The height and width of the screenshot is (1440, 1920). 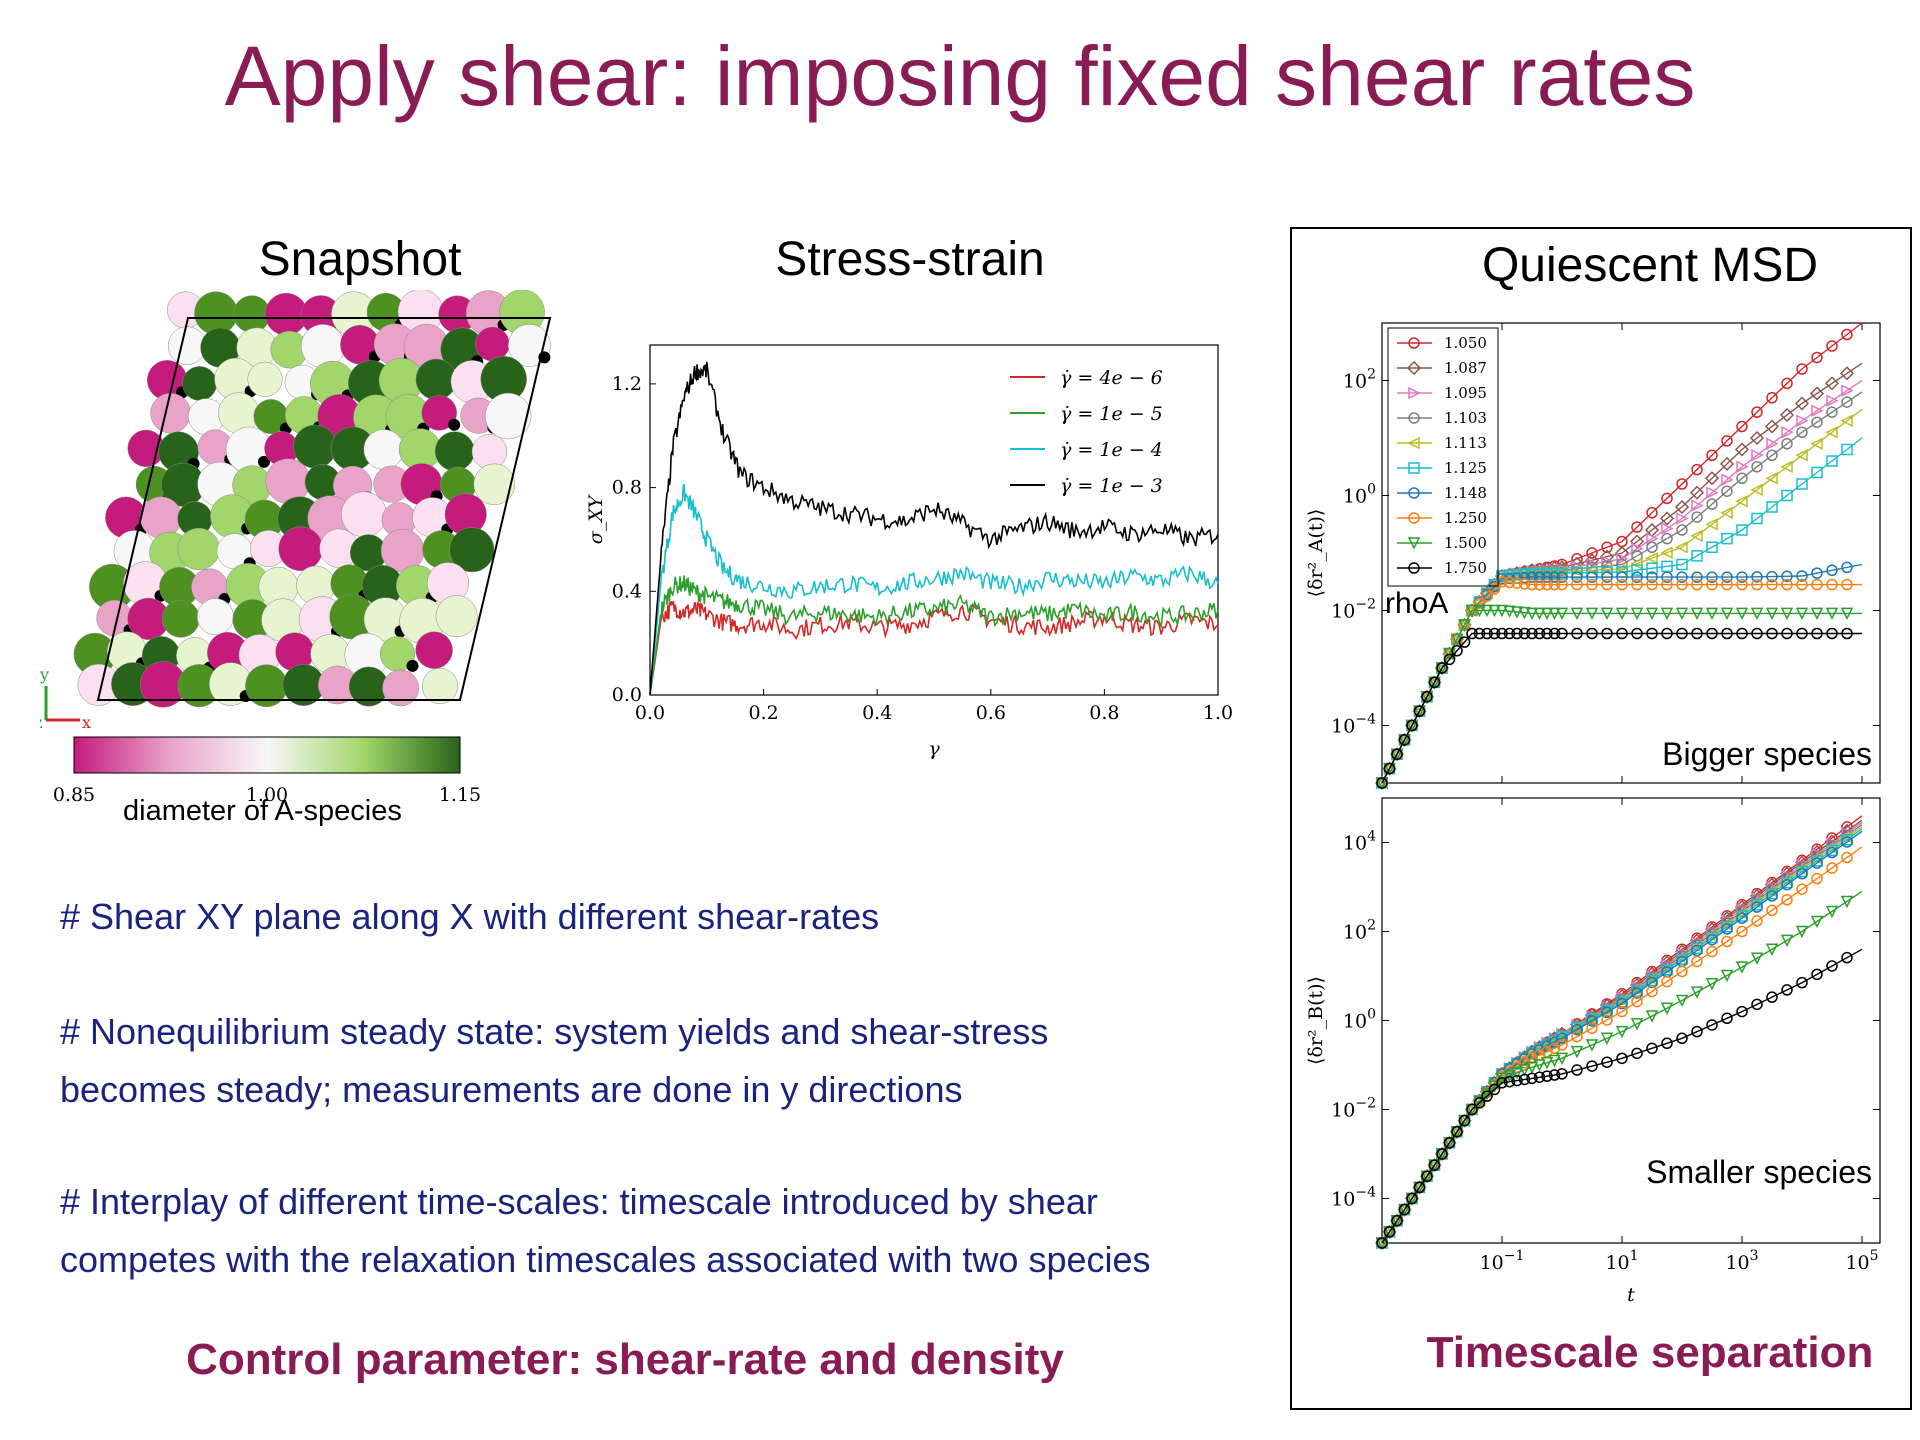 I want to click on y-axis-label: ⟨δr²_A(t)⟩, so click(x=1316, y=553).